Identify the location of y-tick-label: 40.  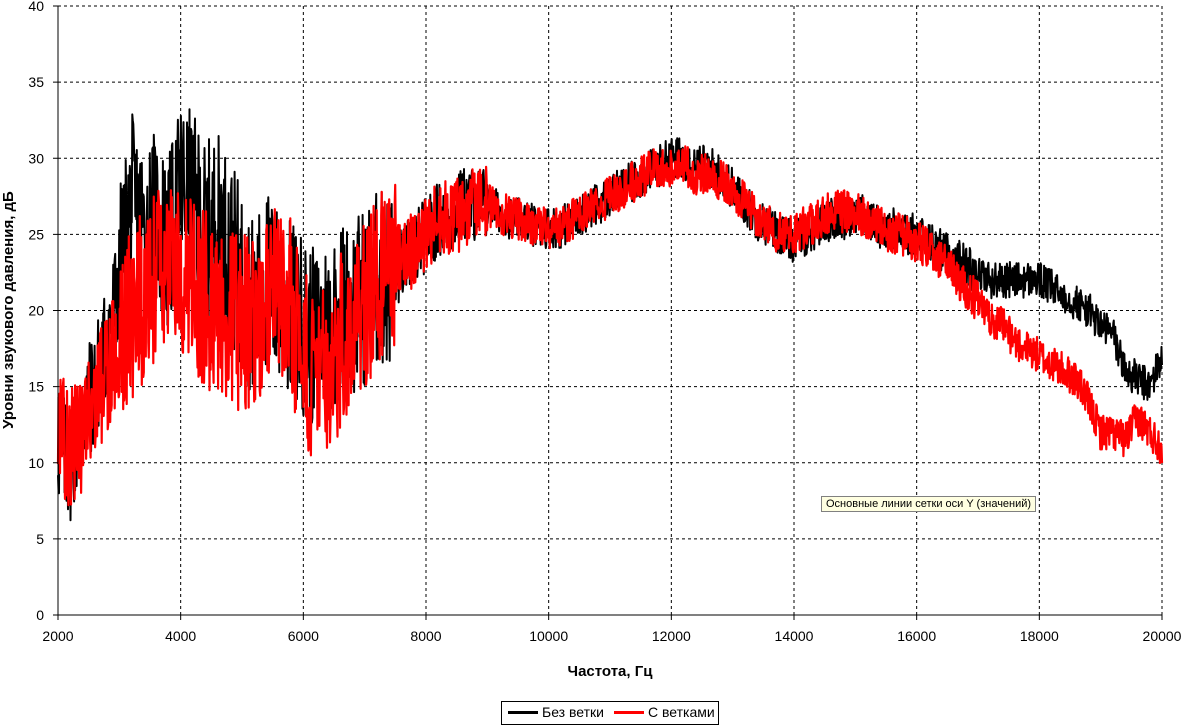
(36, 7).